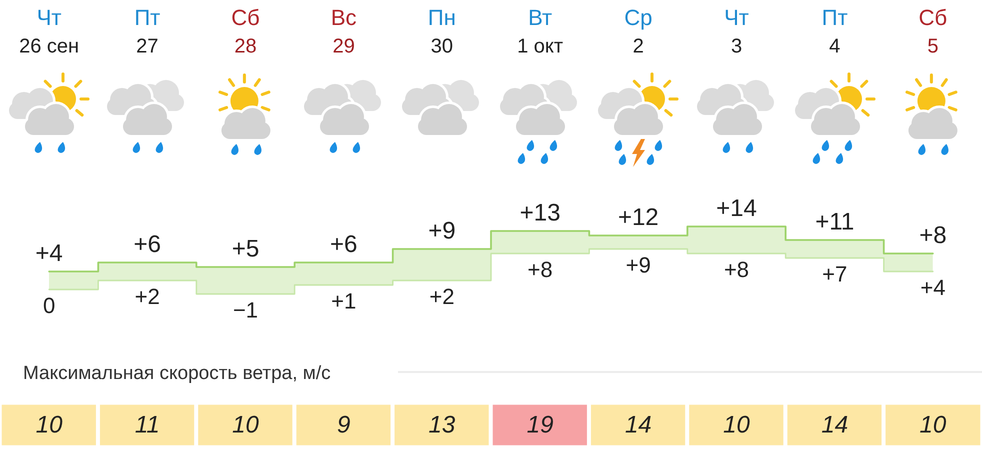  What do you see at coordinates (736, 208) in the screenshot?
I see `data-label: +14` at bounding box center [736, 208].